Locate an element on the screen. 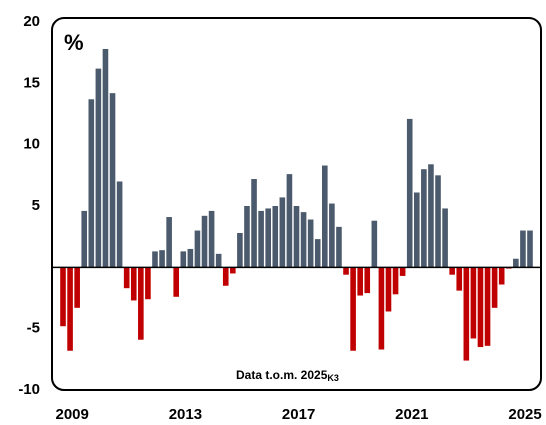 The image size is (546, 425). annotation: Data t.o.m. 2025K3 is located at coordinates (287, 375).